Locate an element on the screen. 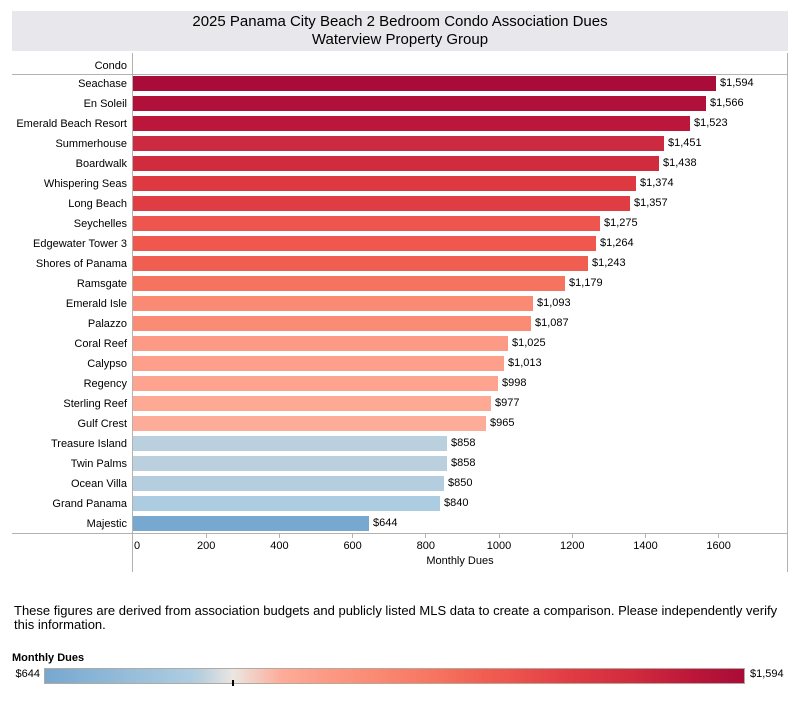  value-label: $850 is located at coordinates (460, 483).